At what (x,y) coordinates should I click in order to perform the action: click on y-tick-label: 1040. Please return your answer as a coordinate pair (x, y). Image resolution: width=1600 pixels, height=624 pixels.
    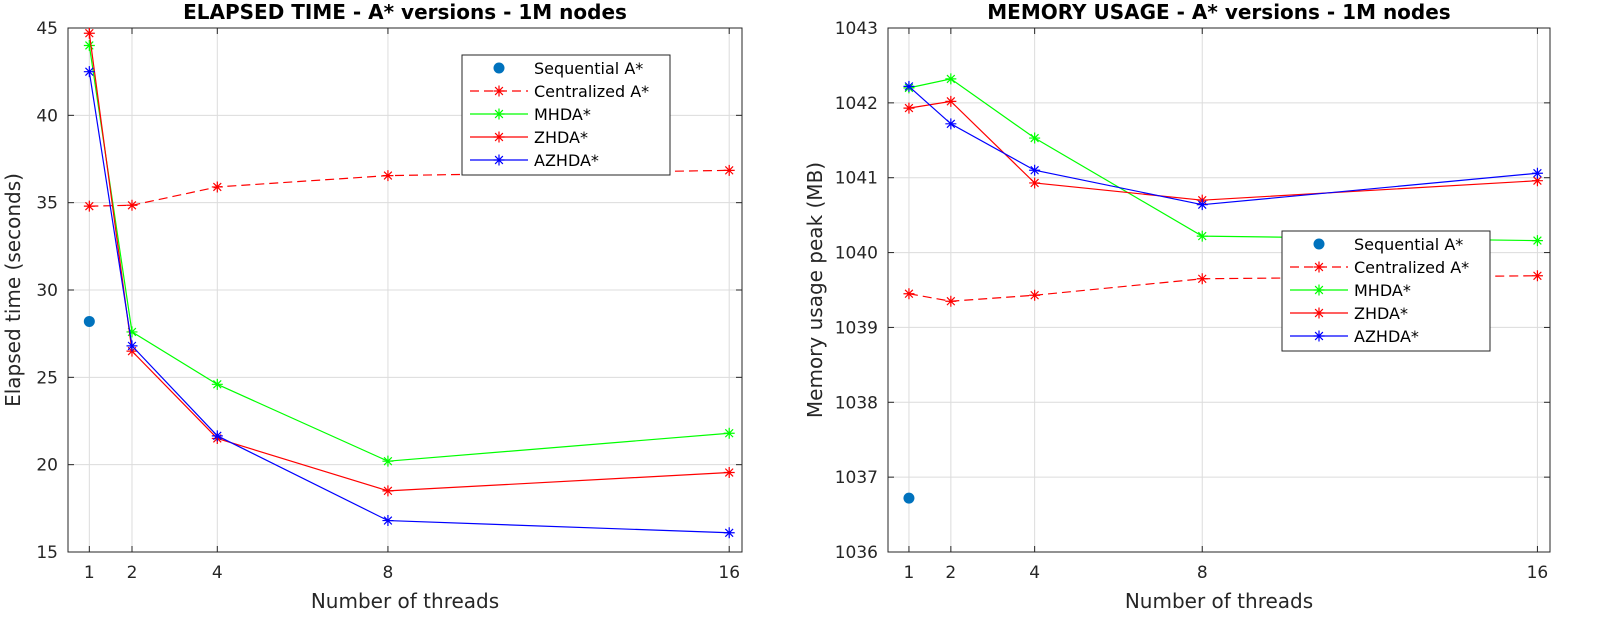
    Looking at the image, I should click on (856, 254).